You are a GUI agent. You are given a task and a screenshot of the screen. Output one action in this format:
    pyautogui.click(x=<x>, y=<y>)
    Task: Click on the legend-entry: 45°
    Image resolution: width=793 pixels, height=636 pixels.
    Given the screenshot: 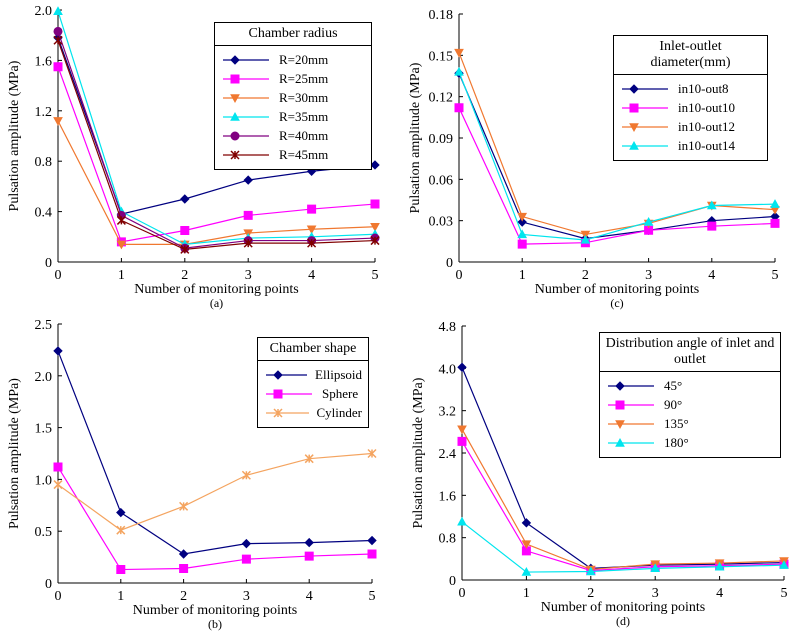 What is the action you would take?
    pyautogui.click(x=690, y=385)
    